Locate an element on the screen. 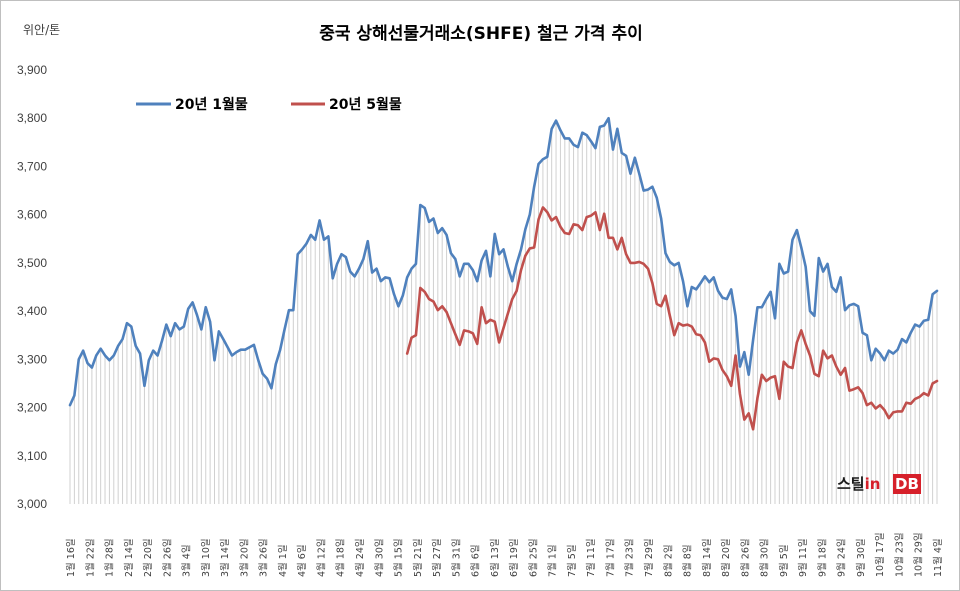  svg-text: 스틸in is located at coordinates (858, 484).